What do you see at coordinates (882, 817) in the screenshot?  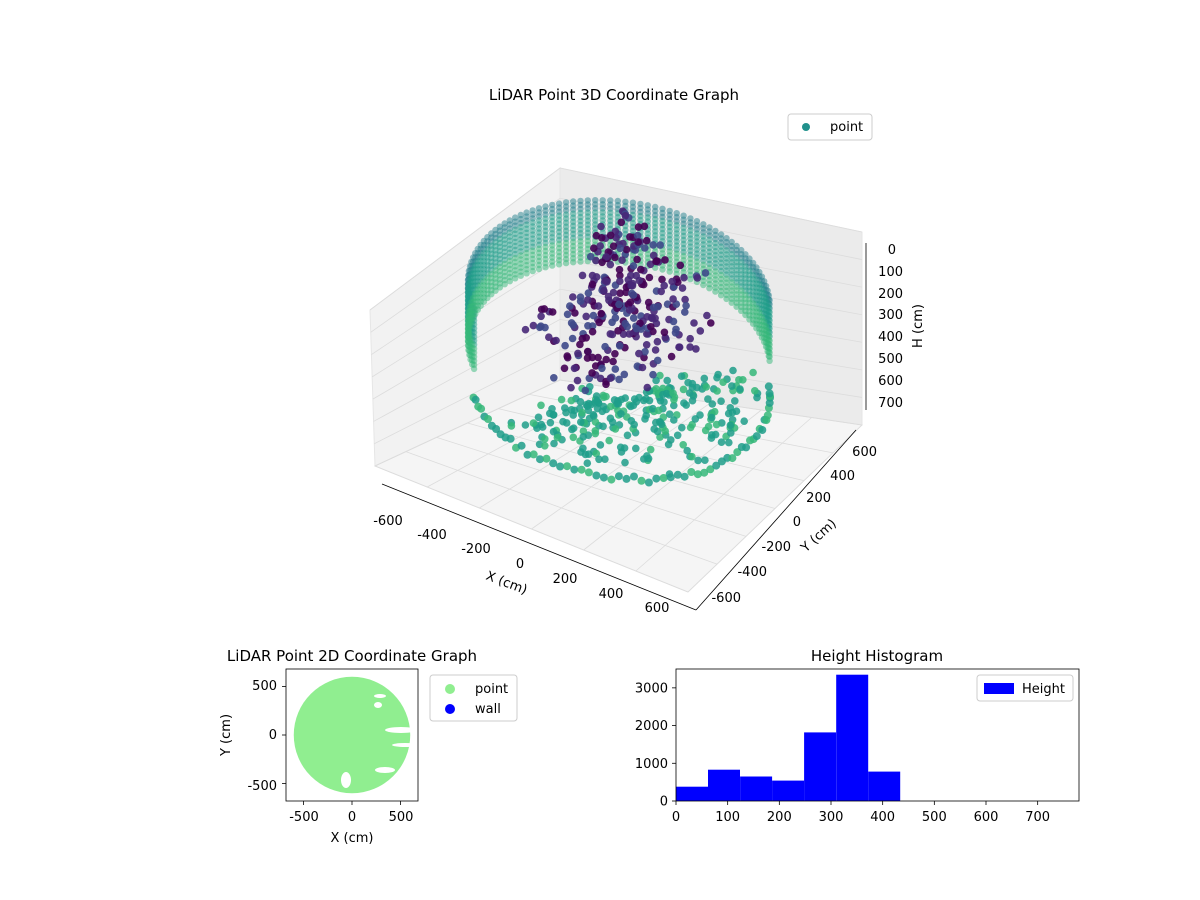 I see `x-tick-label: 400` at bounding box center [882, 817].